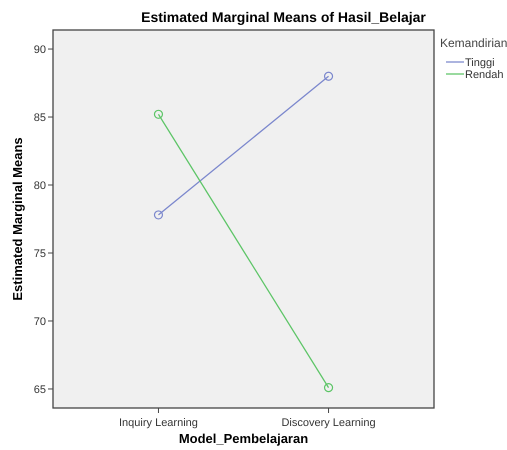 This screenshot has height=450, width=507. Describe the element at coordinates (480, 62) in the screenshot. I see `legend-label: Tinggi` at that location.